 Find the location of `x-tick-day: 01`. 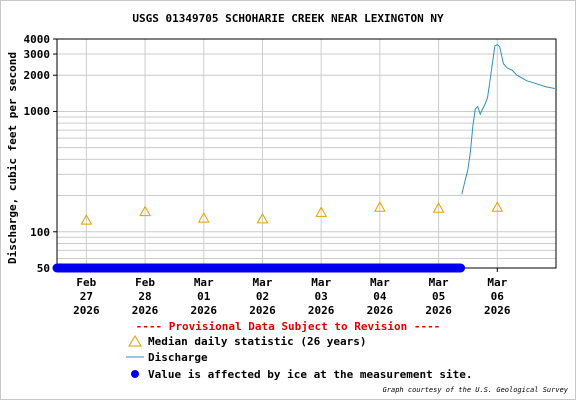

x-tick-day: 01 is located at coordinates (204, 296).